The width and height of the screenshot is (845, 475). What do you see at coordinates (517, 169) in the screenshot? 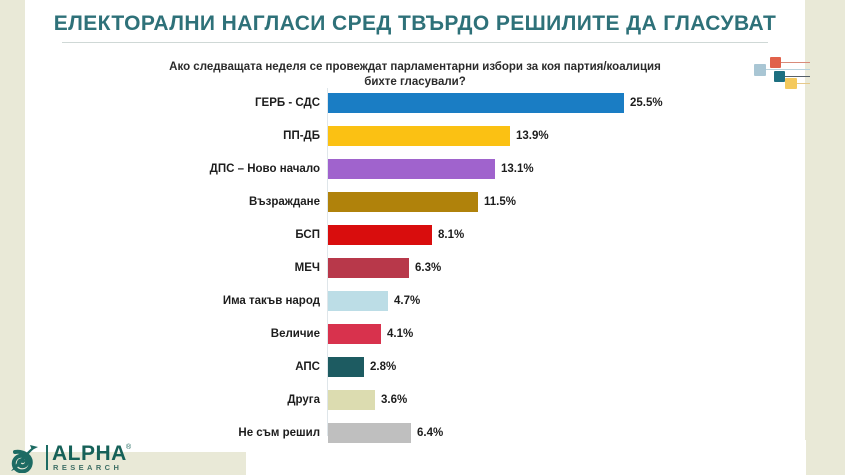
I see `bar-value: 13.1%` at bounding box center [517, 169].